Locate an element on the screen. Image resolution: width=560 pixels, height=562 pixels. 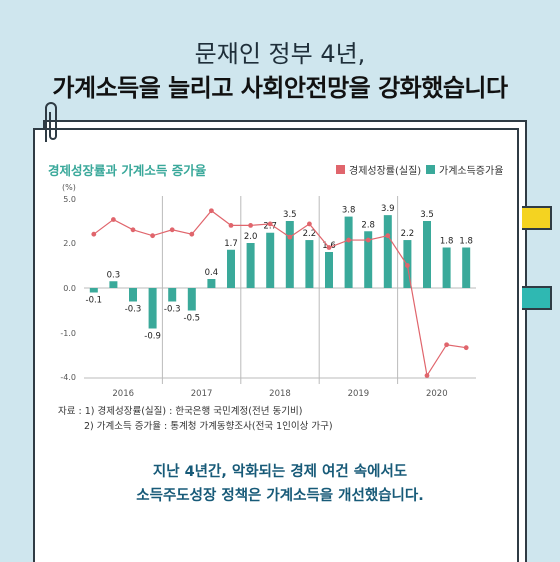
y-tick-label: 5.0 is located at coordinates (69, 199).